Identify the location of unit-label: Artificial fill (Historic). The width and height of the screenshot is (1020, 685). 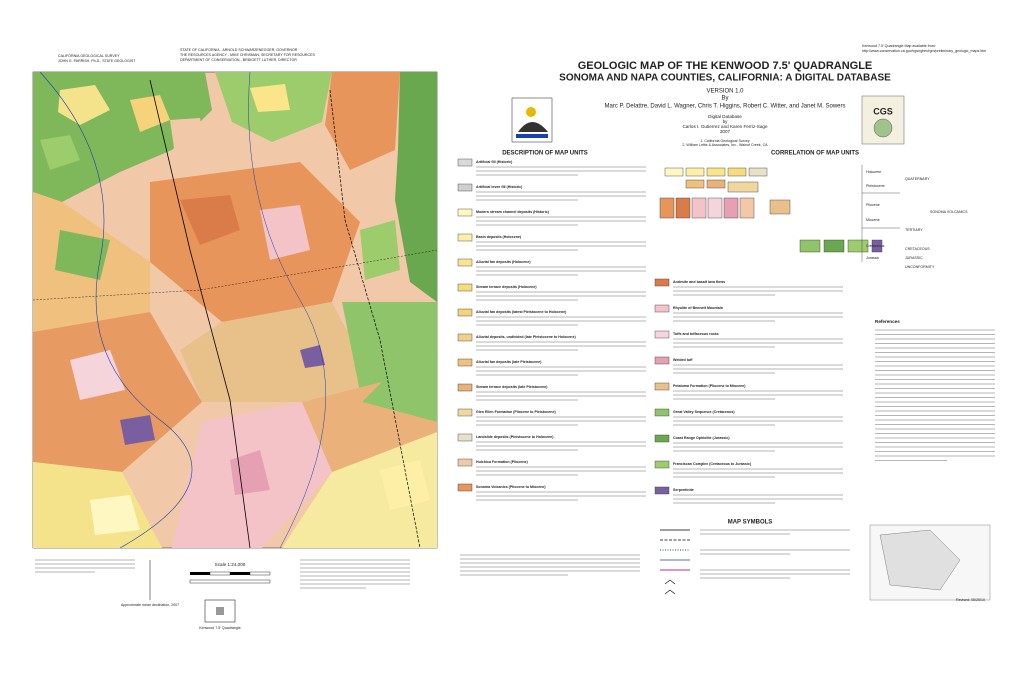
(494, 162).